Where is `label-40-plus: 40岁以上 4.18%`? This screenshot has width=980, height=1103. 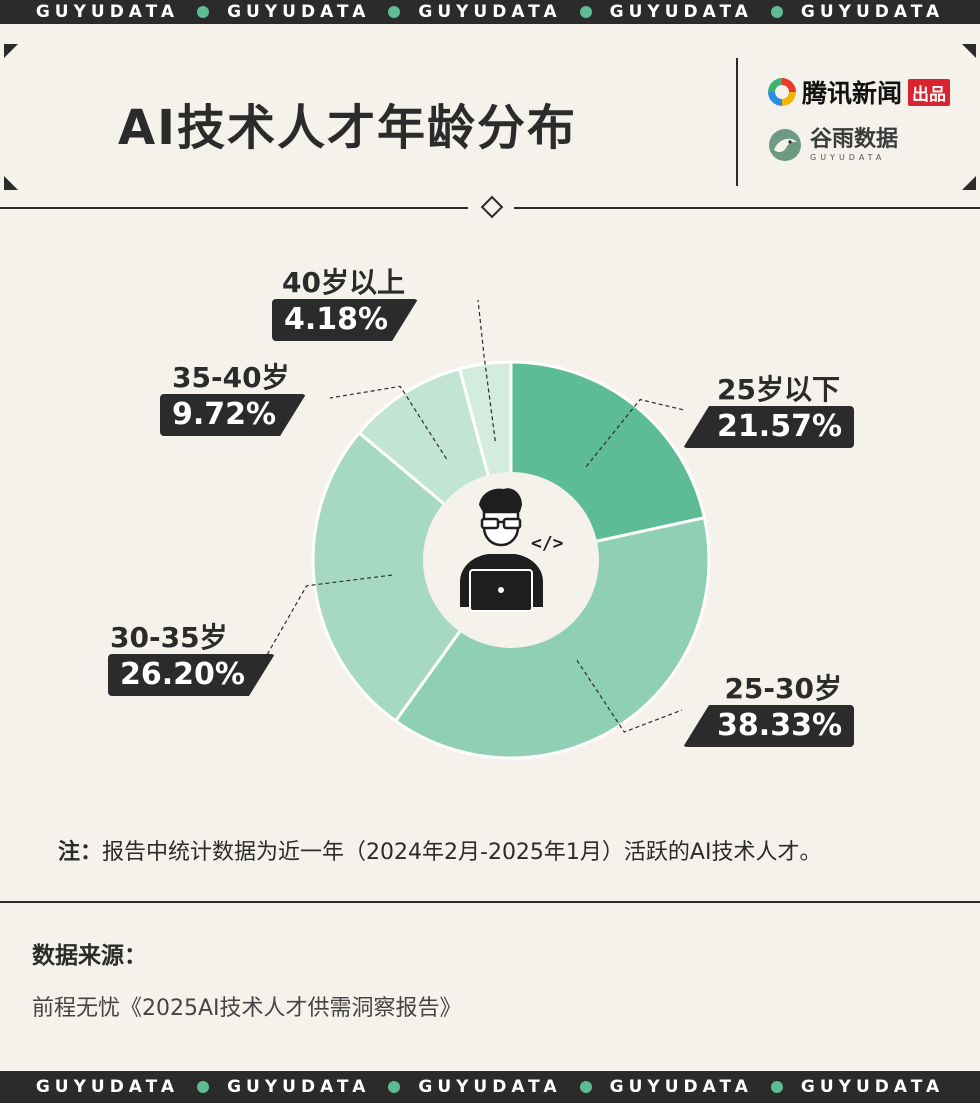
label-40-plus: 40岁以上 4.18% is located at coordinates (345, 304).